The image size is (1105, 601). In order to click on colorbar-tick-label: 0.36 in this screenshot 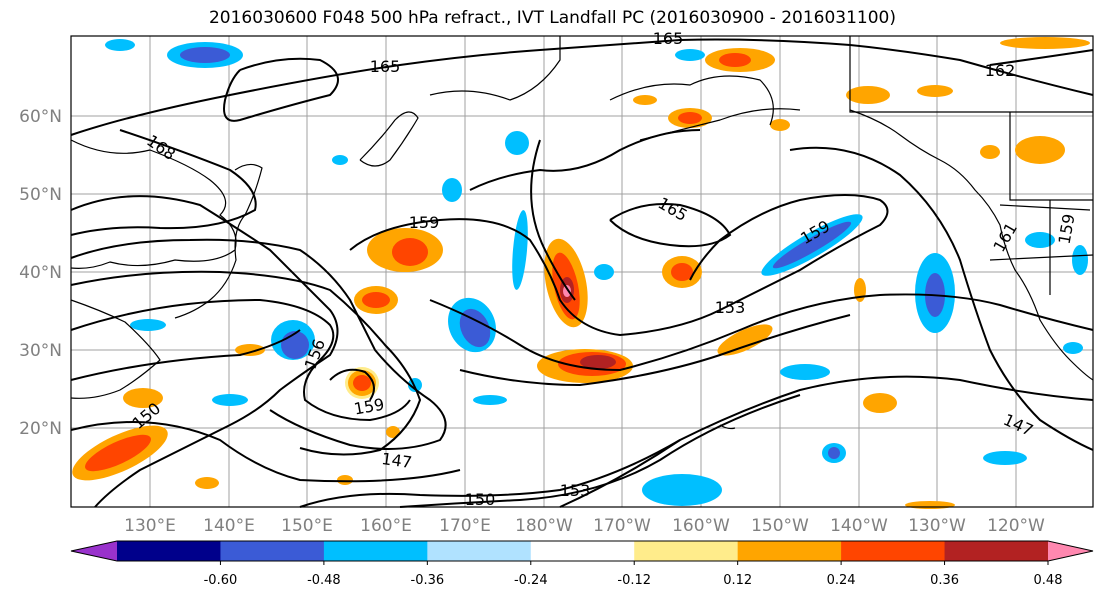, I will do `click(944, 580)`.